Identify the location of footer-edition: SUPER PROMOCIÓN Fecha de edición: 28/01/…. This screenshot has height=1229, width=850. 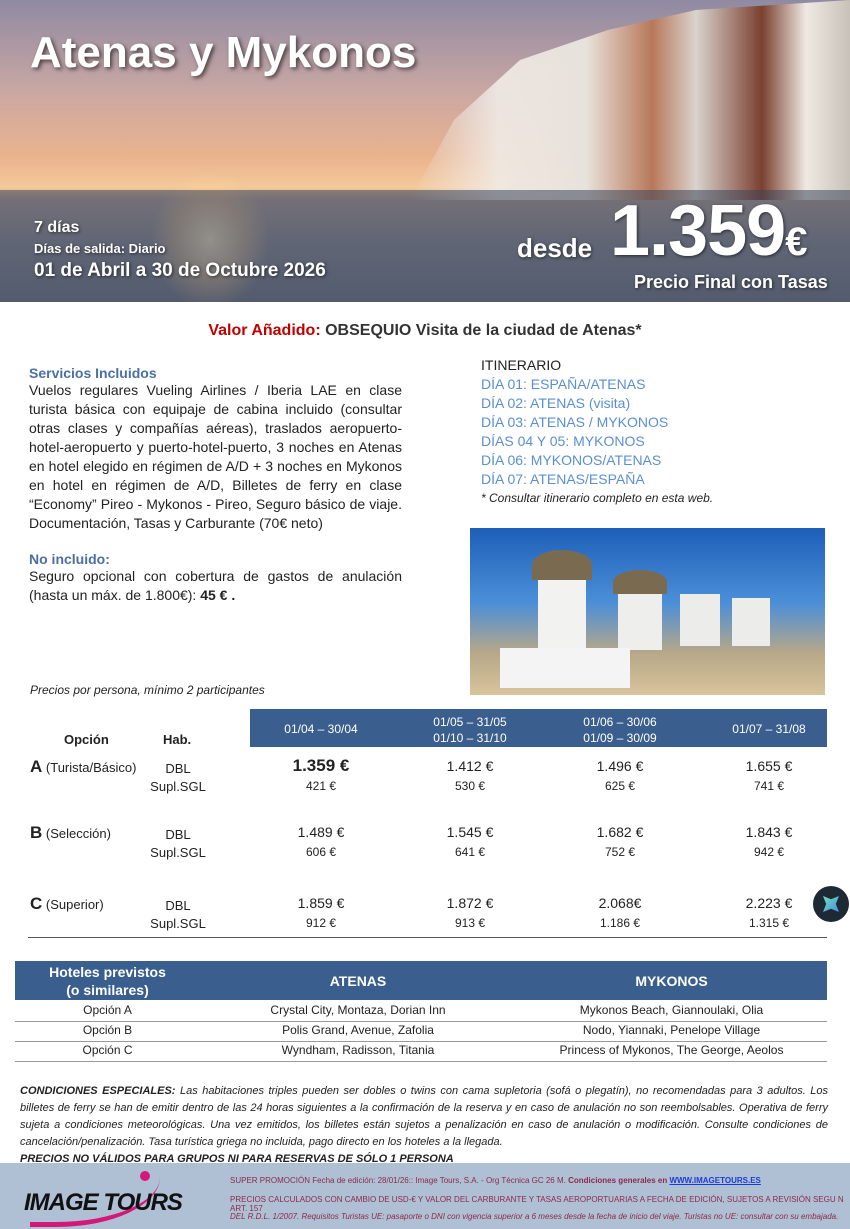
(398, 1180).